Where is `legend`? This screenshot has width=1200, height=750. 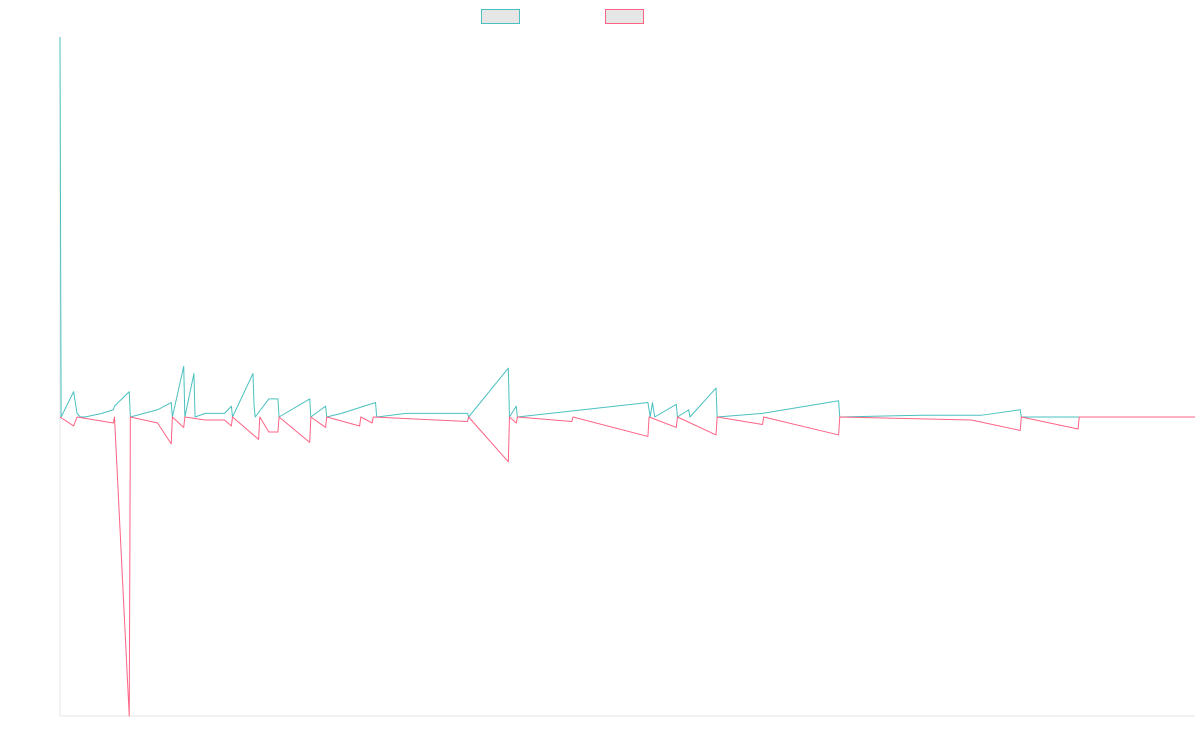 legend is located at coordinates (600, 18).